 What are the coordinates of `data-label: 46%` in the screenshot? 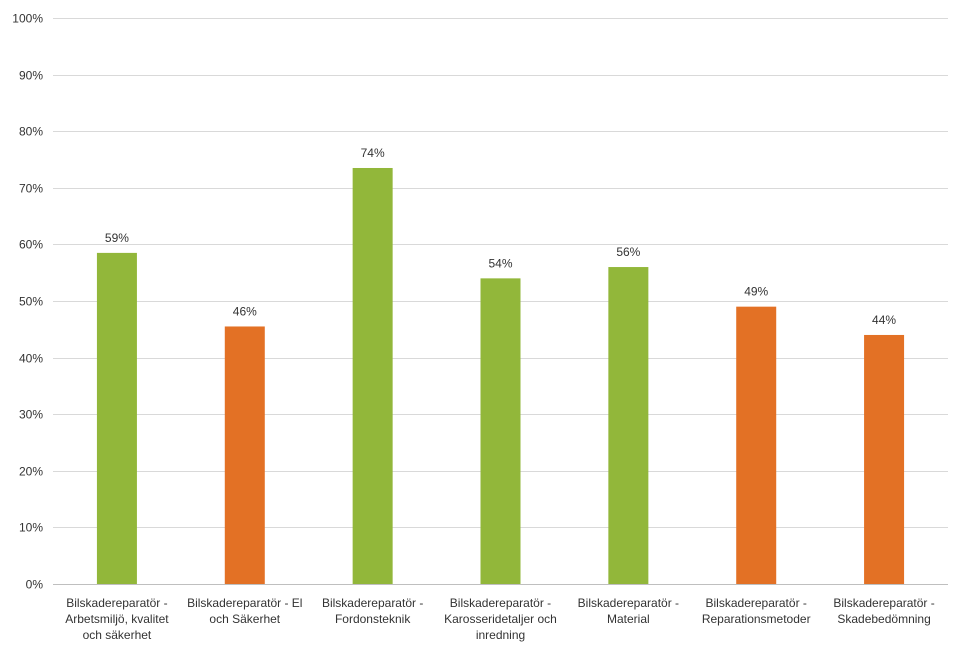 It's located at (245, 311).